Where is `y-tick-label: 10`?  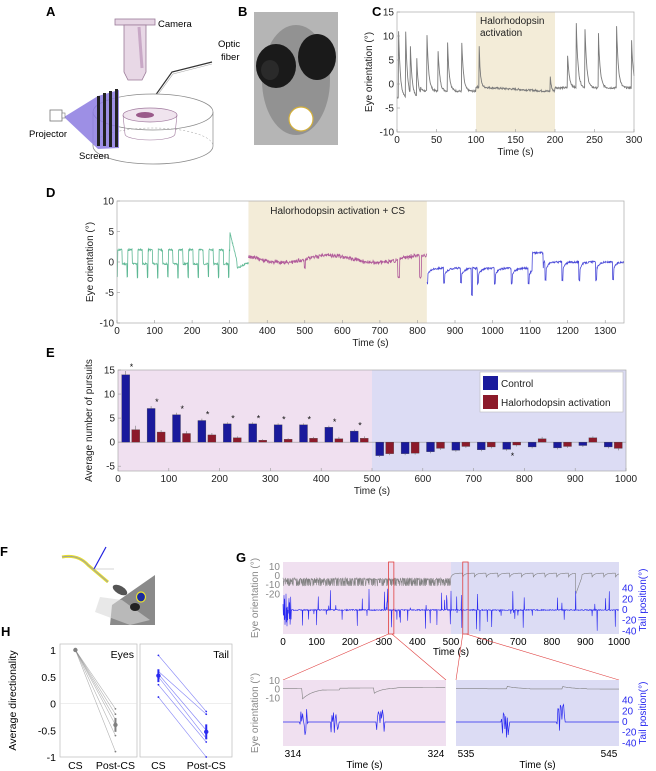
y-tick-label: 10 is located at coordinates (109, 202).